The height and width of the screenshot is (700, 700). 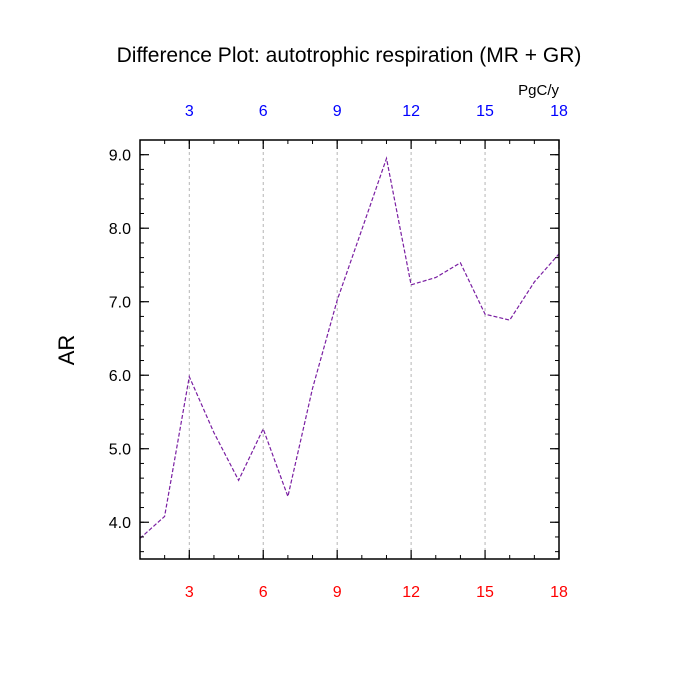 What do you see at coordinates (337, 111) in the screenshot?
I see `x-tick-label-top: 9` at bounding box center [337, 111].